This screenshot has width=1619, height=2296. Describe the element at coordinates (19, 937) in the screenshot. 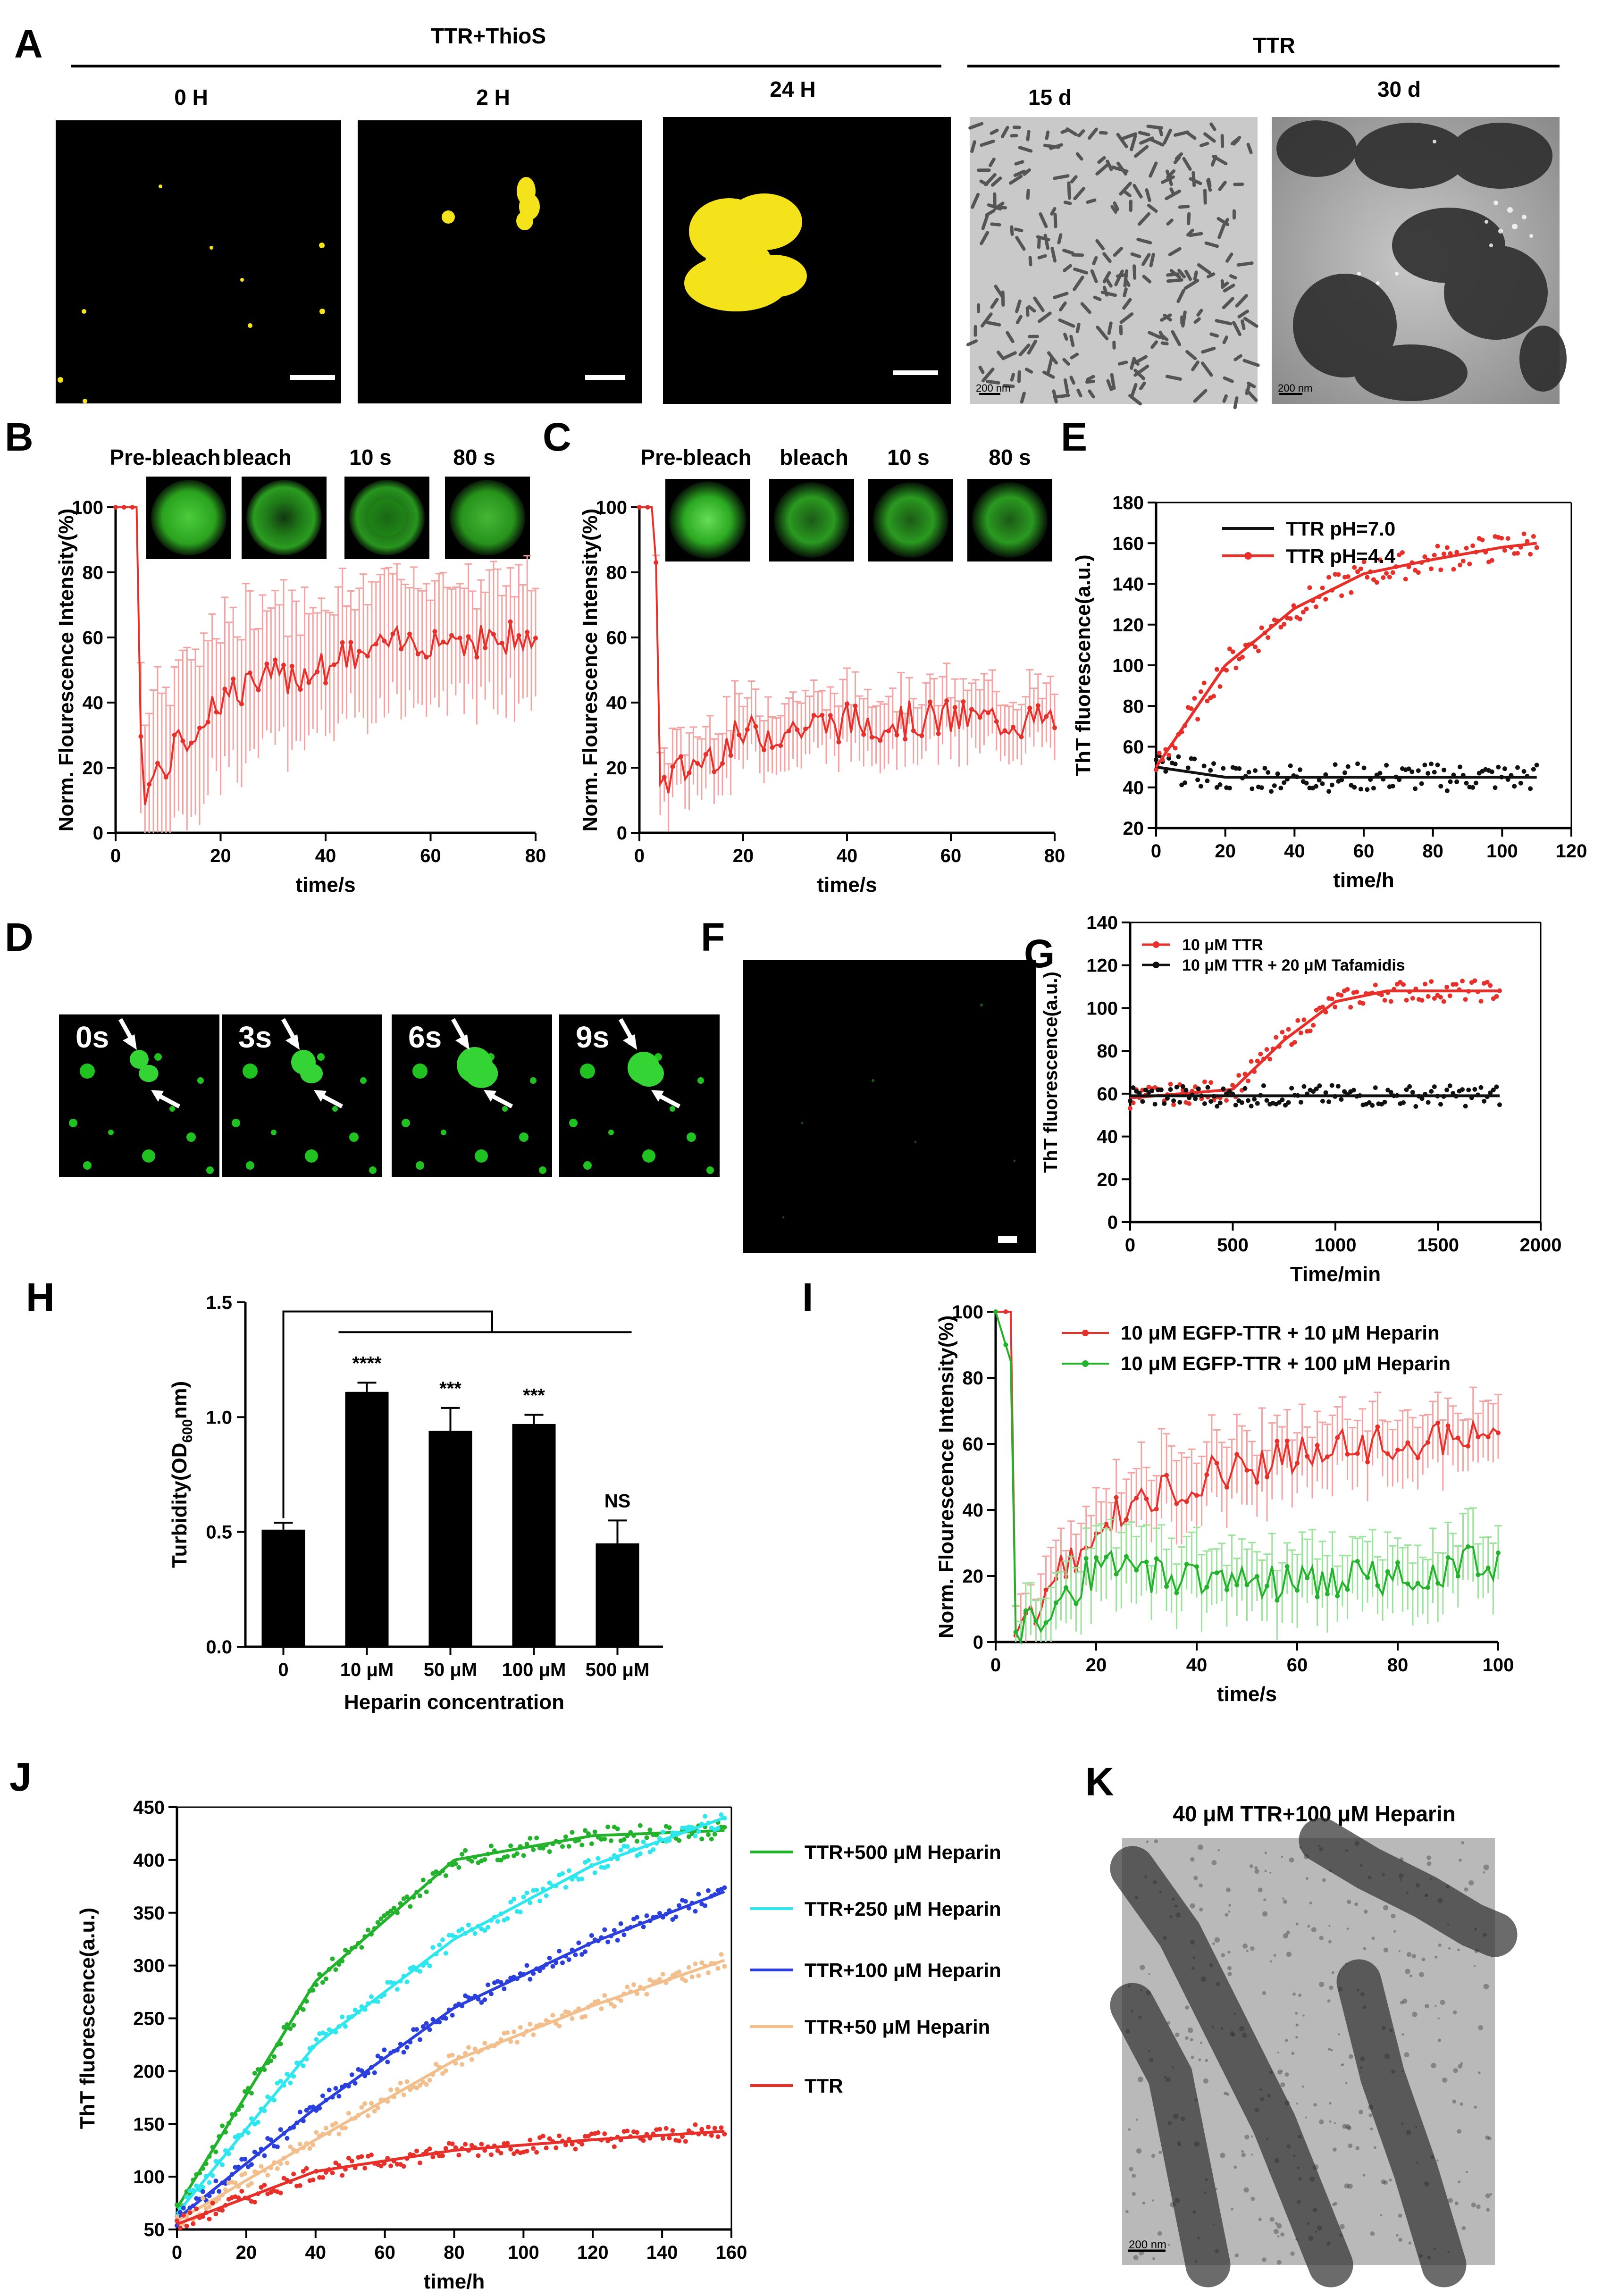

I see `panel-d-letter: D` at that location.